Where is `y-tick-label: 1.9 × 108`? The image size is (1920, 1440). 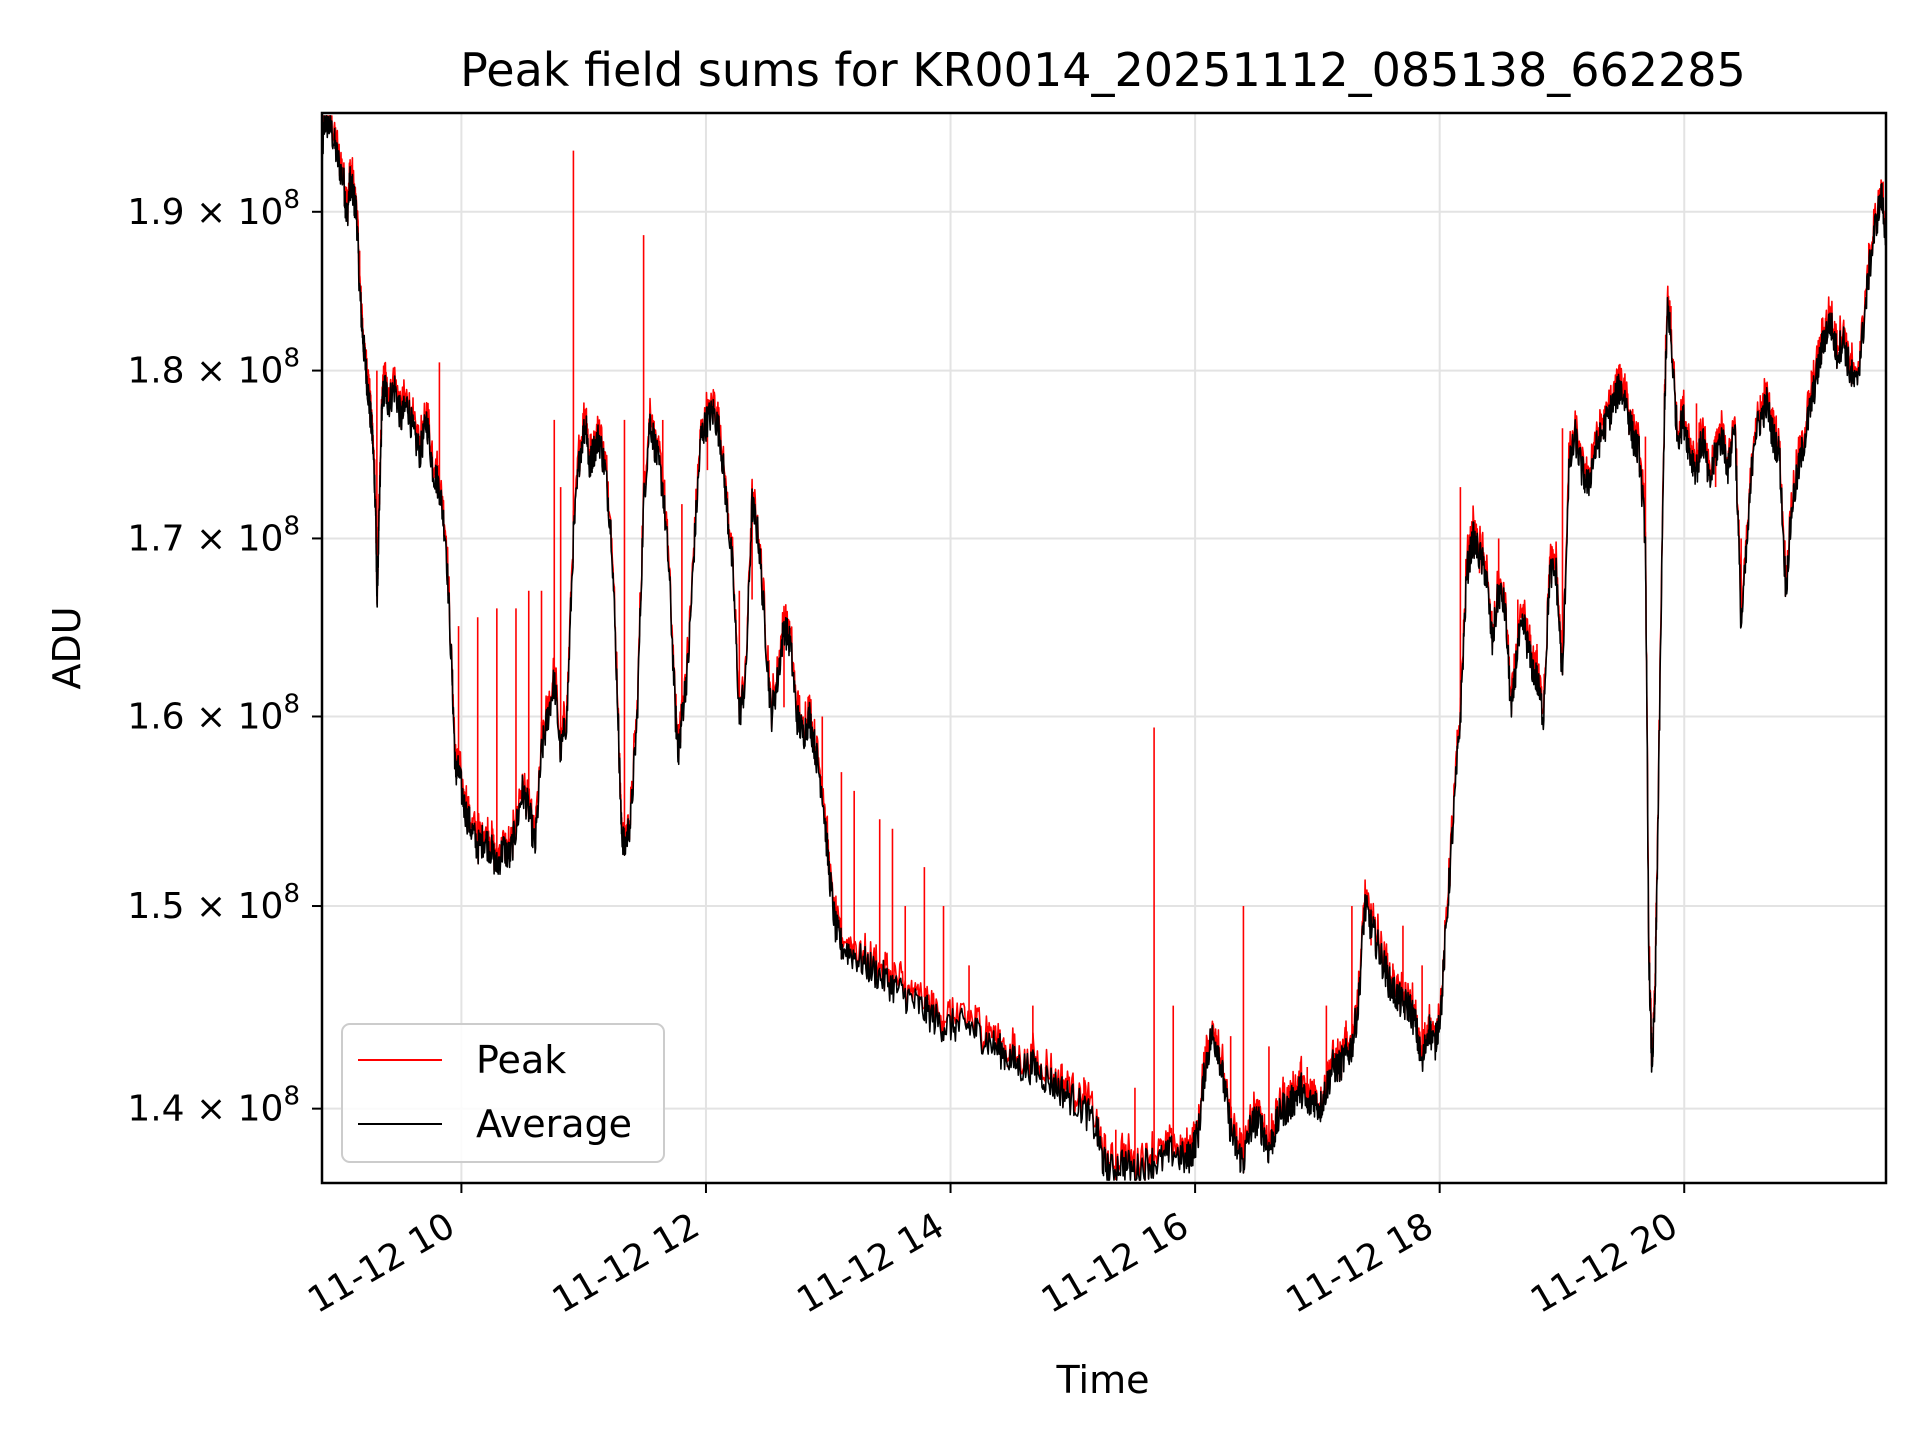 y-tick-label: 1.9 × 108 is located at coordinates (213, 209).